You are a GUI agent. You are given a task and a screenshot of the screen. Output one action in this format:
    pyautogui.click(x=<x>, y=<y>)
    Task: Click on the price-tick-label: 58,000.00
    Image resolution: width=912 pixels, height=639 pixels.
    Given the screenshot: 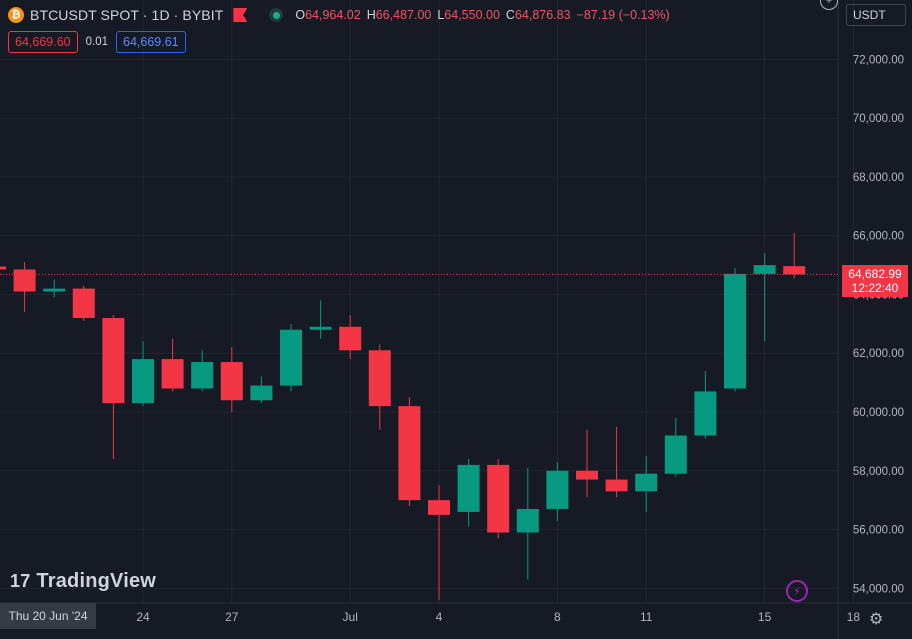 What is the action you would take?
    pyautogui.click(x=878, y=472)
    